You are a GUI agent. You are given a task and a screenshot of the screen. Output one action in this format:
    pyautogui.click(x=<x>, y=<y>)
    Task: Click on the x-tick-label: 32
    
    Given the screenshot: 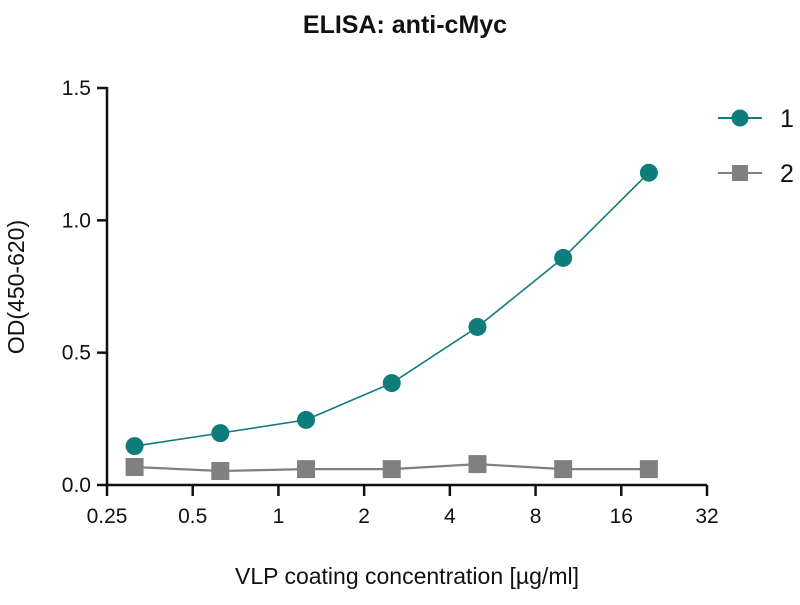 What is the action you would take?
    pyautogui.click(x=706, y=516)
    